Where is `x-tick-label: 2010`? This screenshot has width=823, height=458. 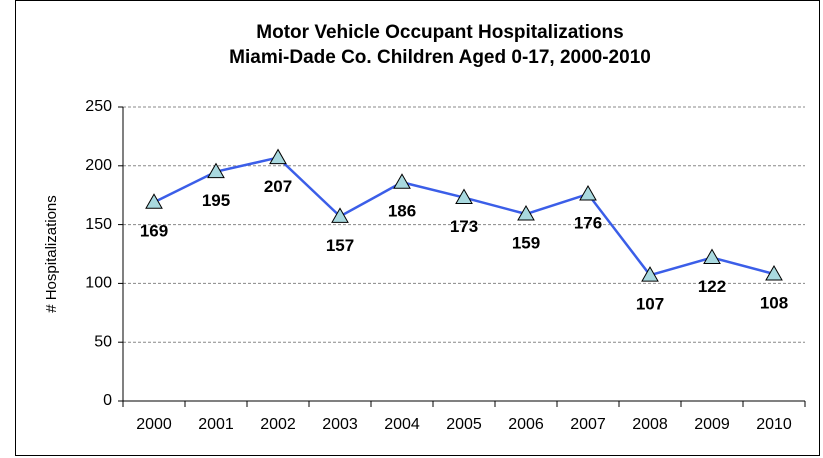
x-tick-label: 2010 is located at coordinates (774, 424).